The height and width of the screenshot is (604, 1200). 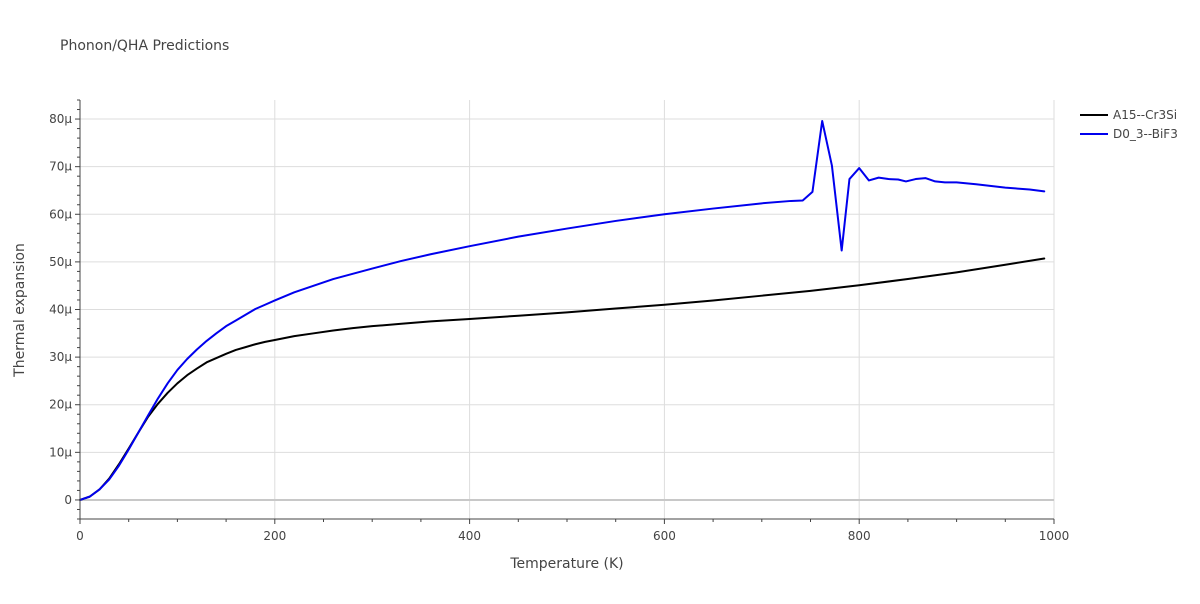 I want to click on legend-item-1: A15--Cr3Si, so click(x=1128, y=115).